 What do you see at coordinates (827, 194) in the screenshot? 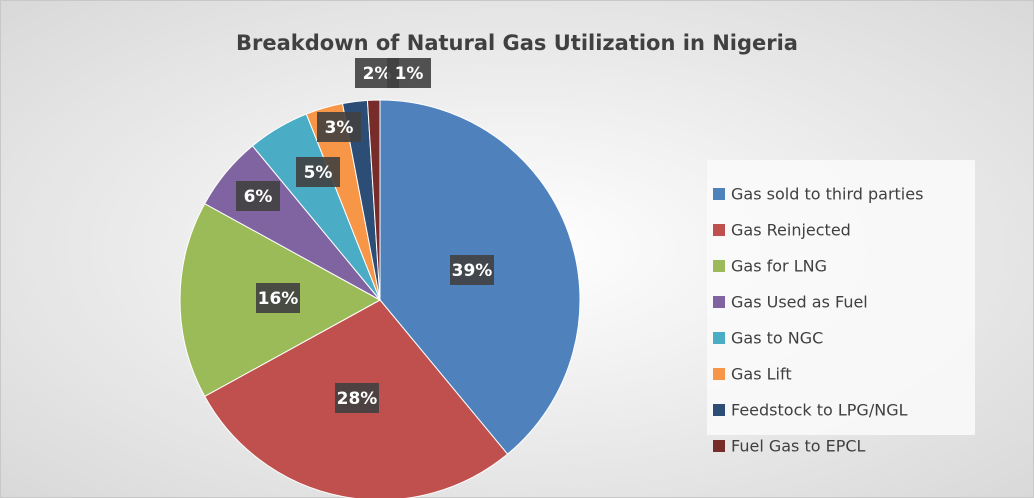
I see `legend-label: Gas sold to third parties` at bounding box center [827, 194].